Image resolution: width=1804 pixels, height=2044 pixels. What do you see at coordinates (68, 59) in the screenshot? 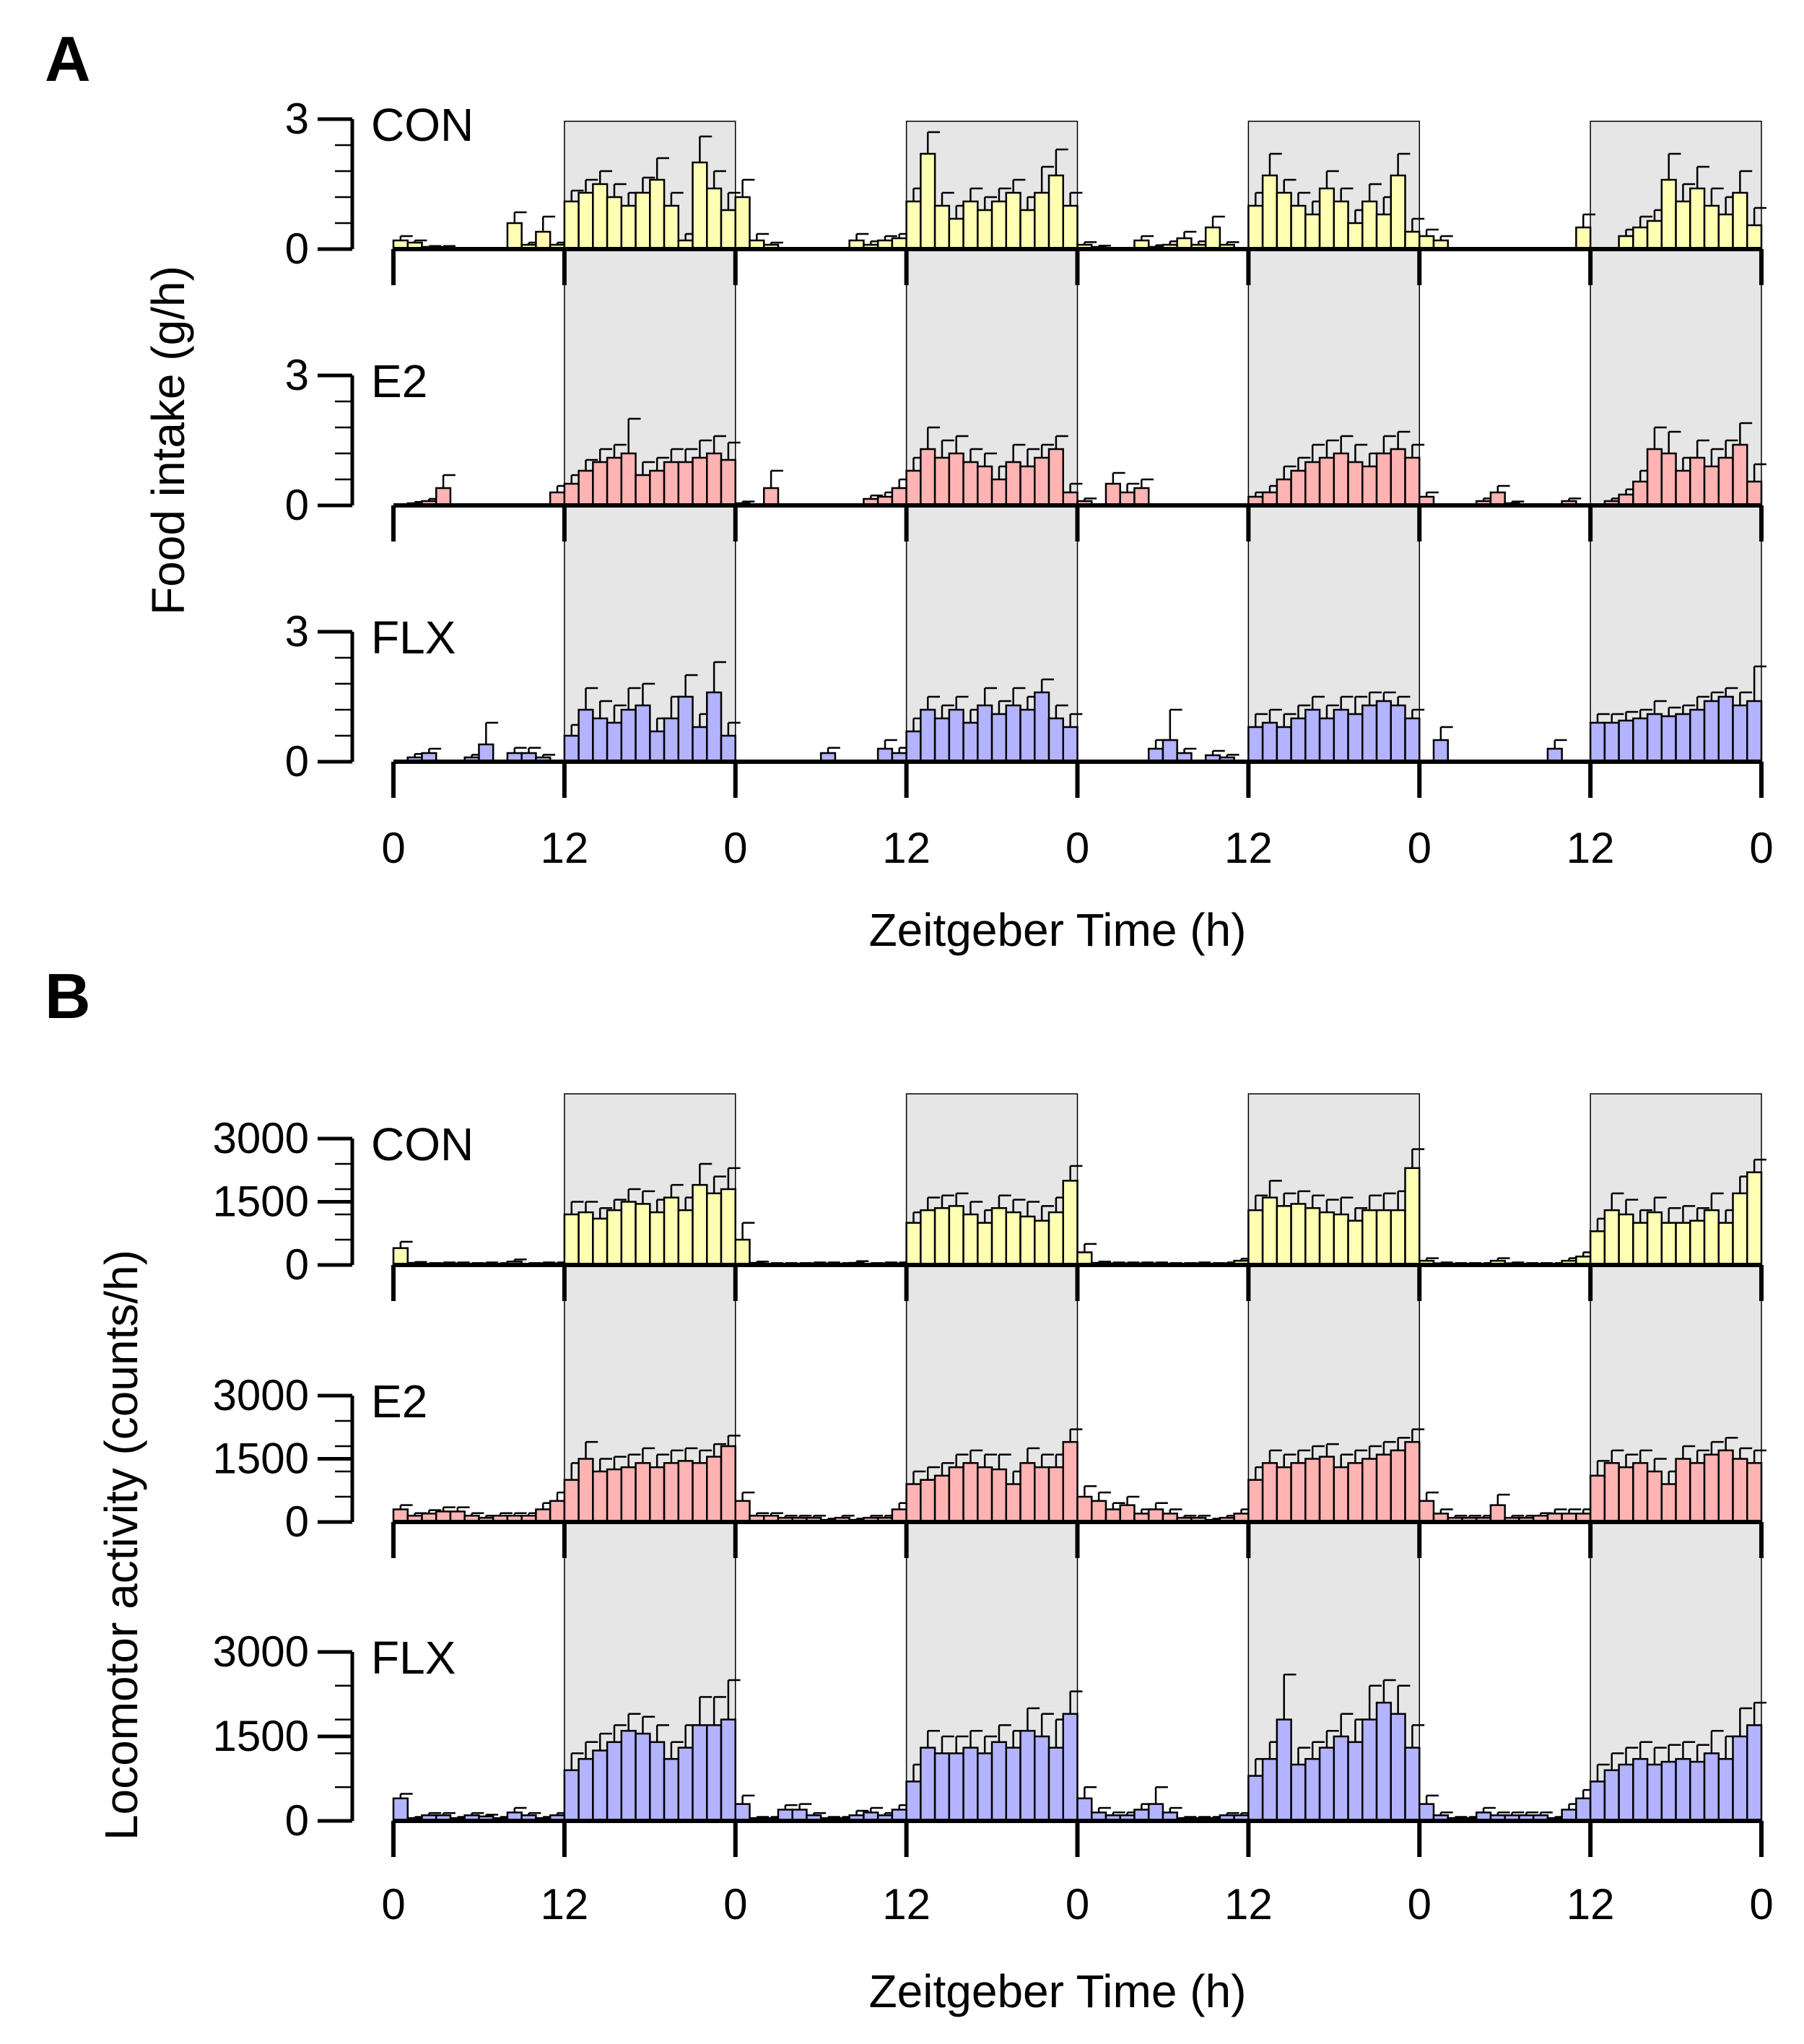
I see `panel-letter-a: A` at bounding box center [68, 59].